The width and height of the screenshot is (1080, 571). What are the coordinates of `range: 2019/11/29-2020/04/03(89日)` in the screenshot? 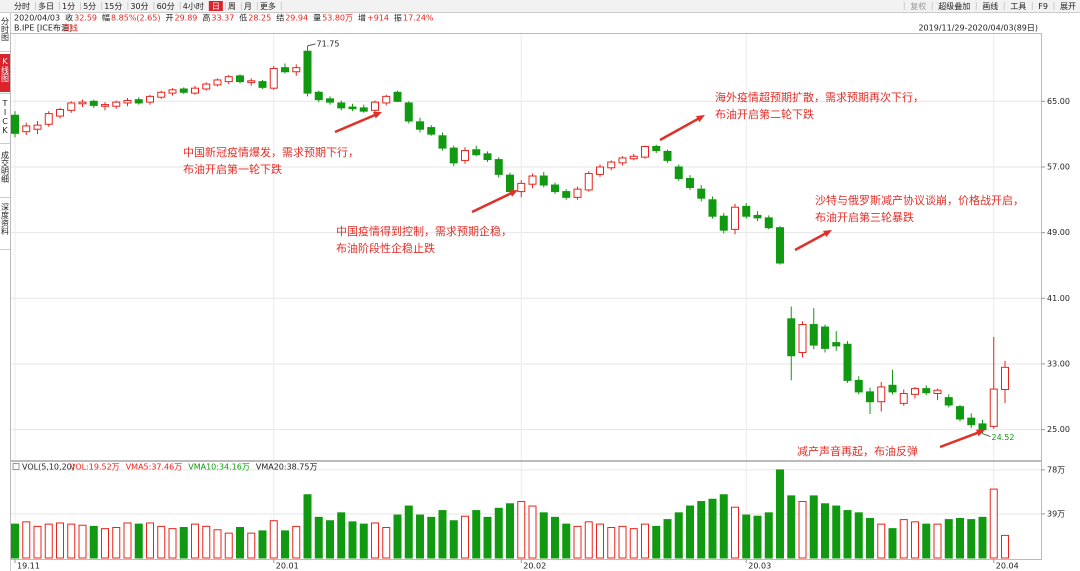 It's located at (978, 28).